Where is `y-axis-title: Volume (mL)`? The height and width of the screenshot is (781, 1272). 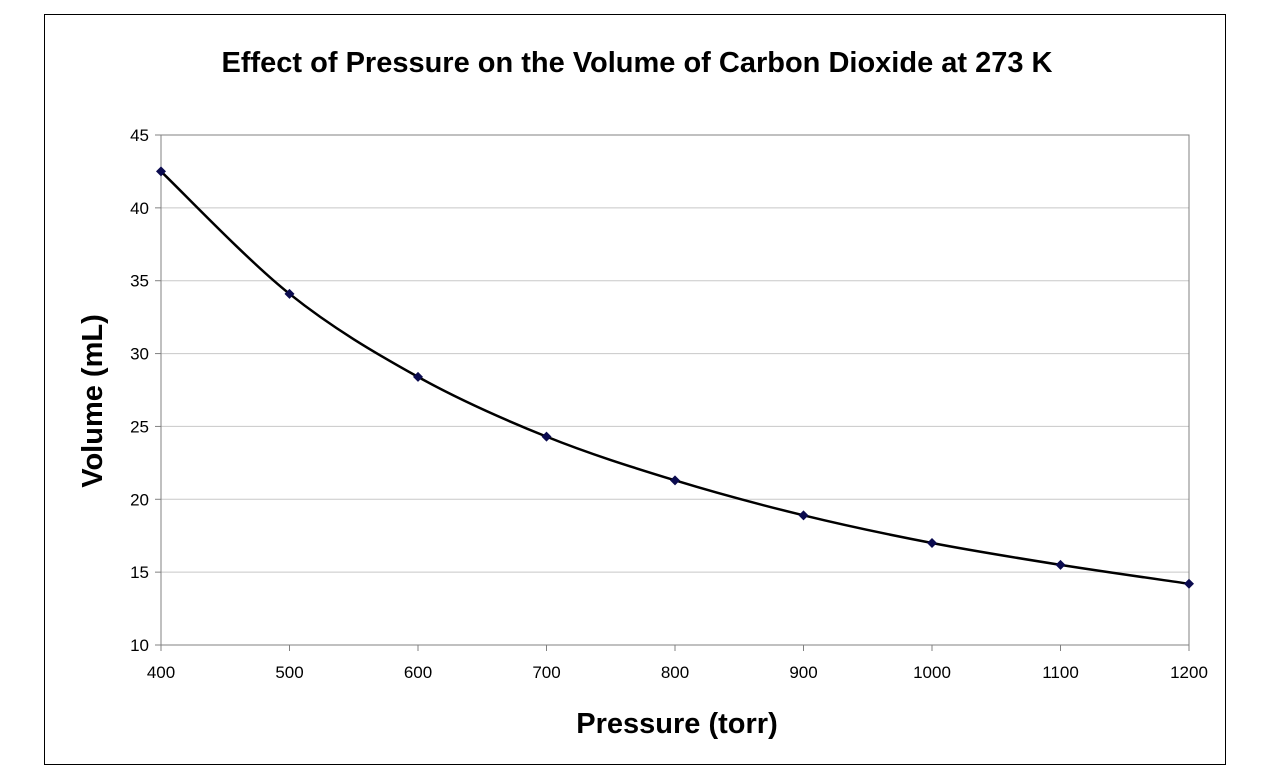 y-axis-title: Volume (mL) is located at coordinates (93, 400).